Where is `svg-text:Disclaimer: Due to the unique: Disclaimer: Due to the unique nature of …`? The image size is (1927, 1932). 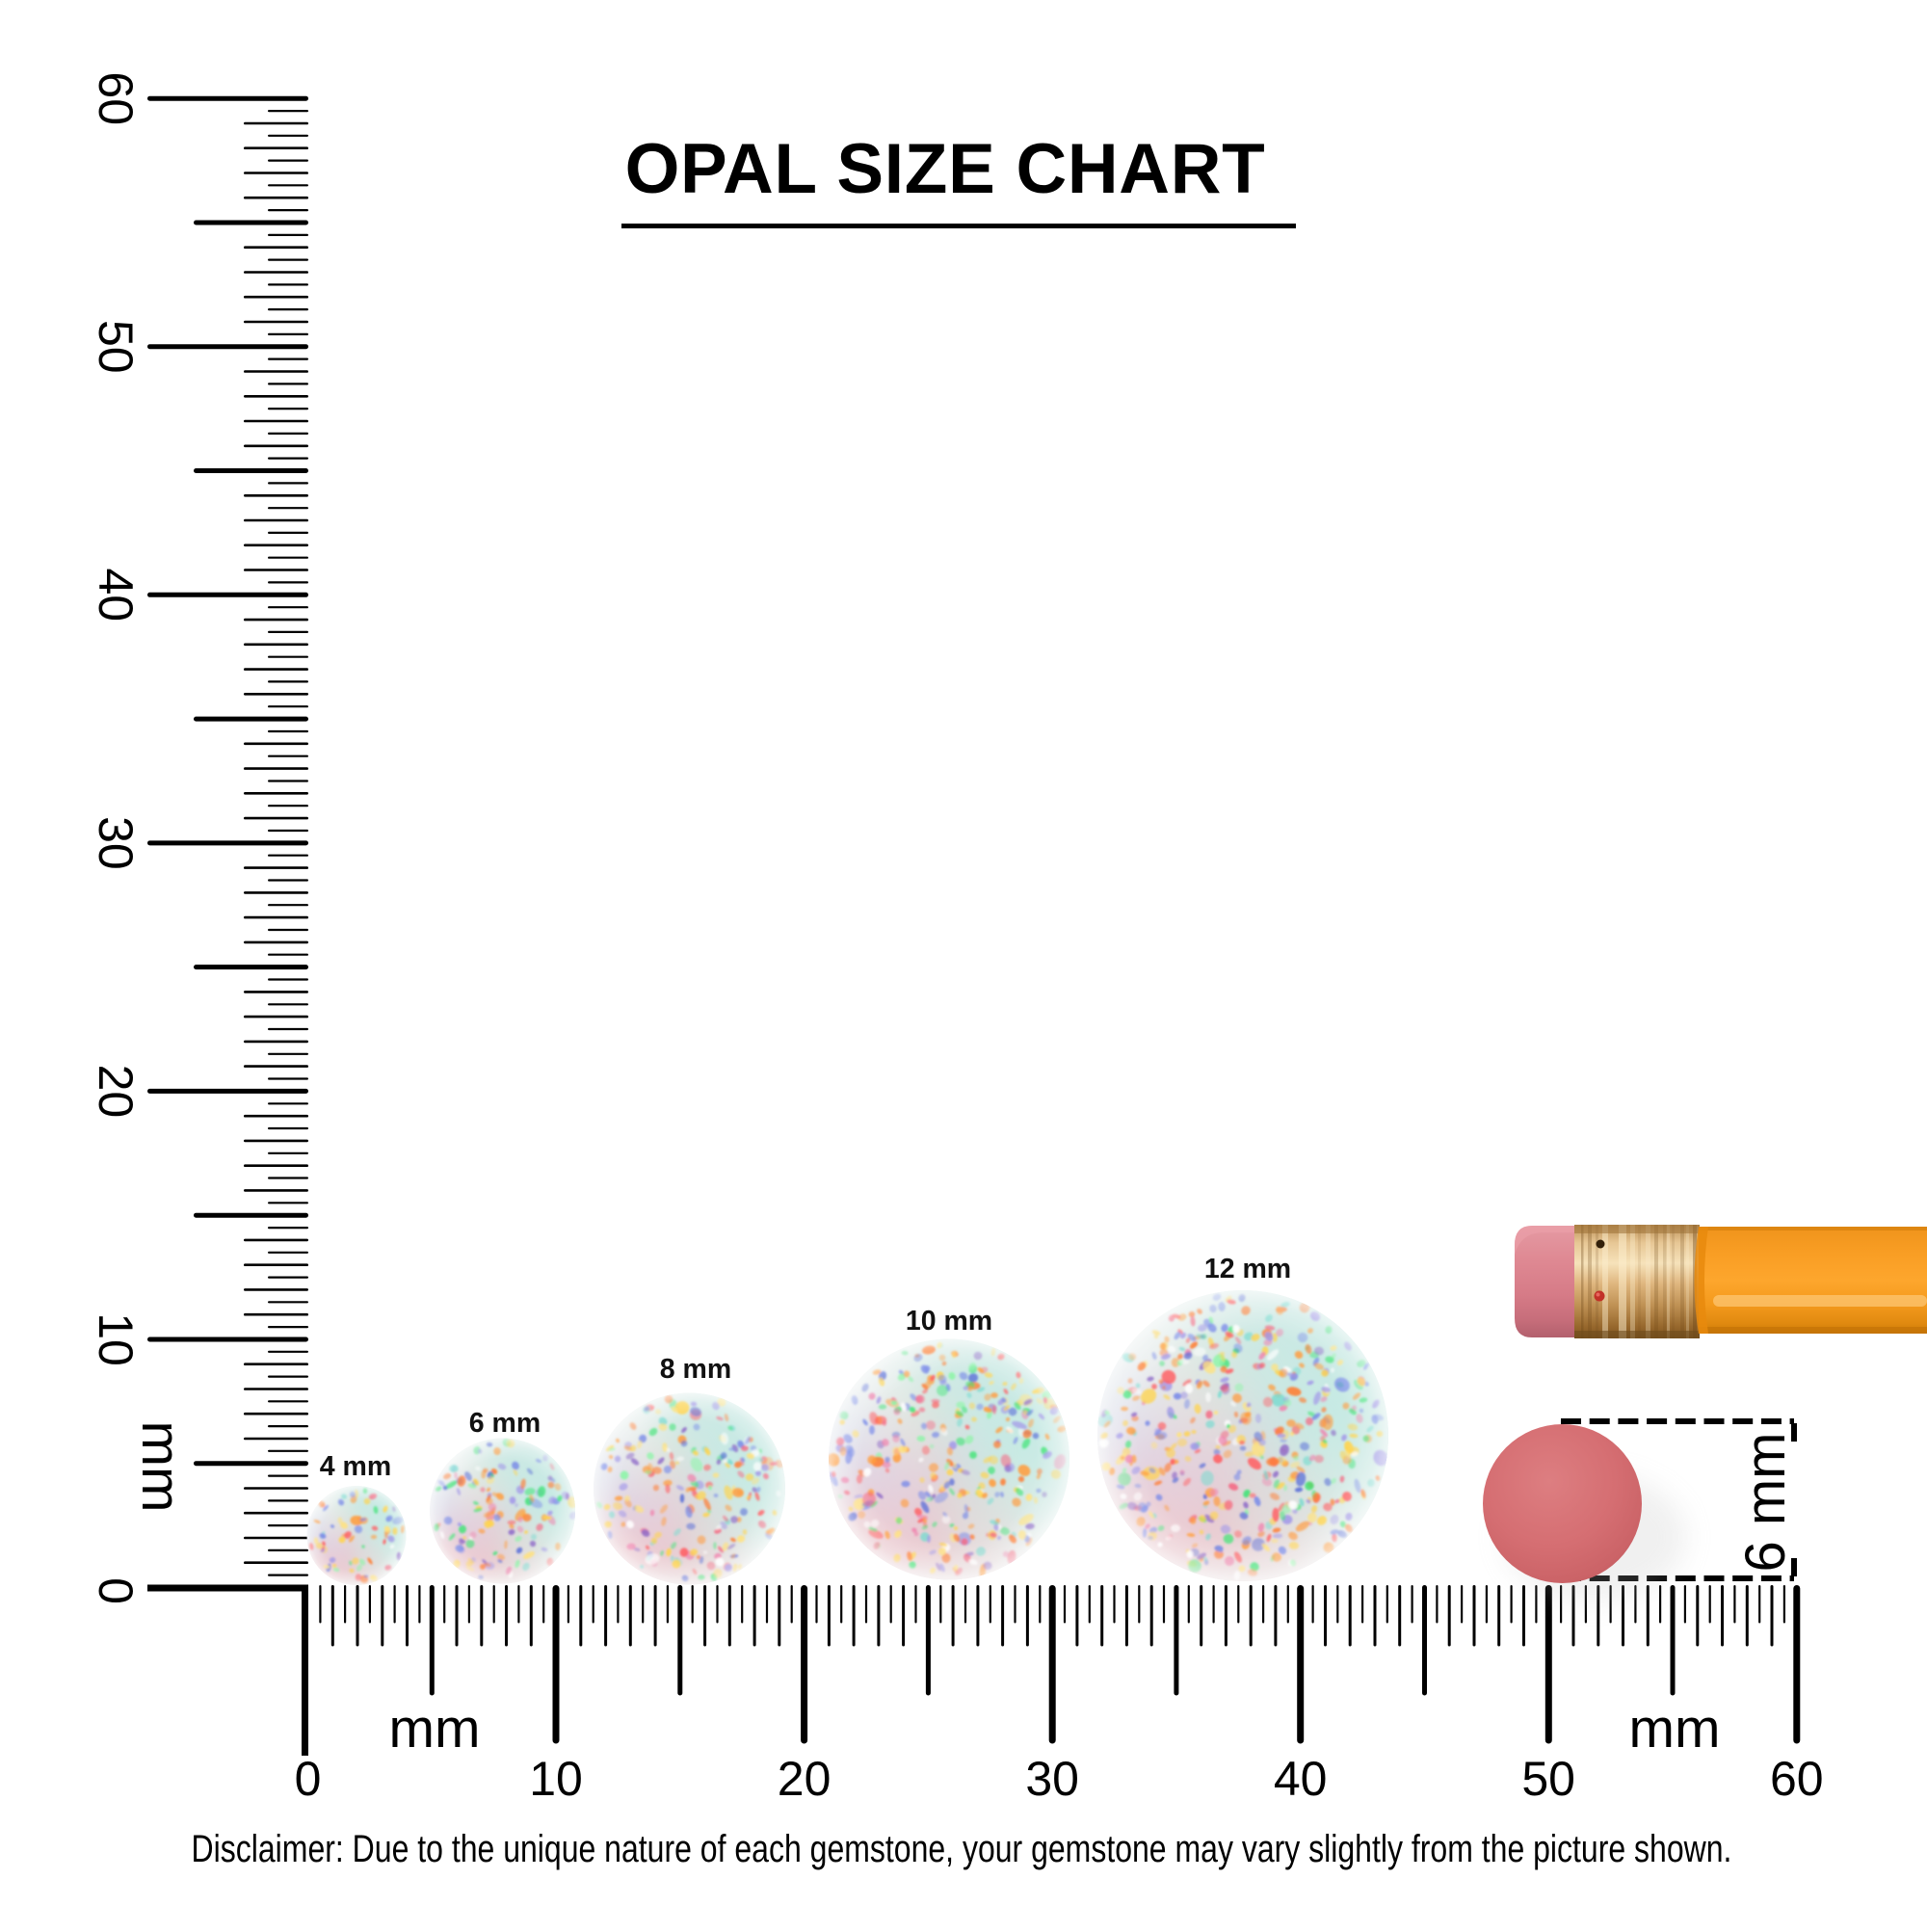 svg-text:Disclaimer: Due to the unique: Disclaimer: Due to the unique nature of … is located at coordinates (962, 1848).